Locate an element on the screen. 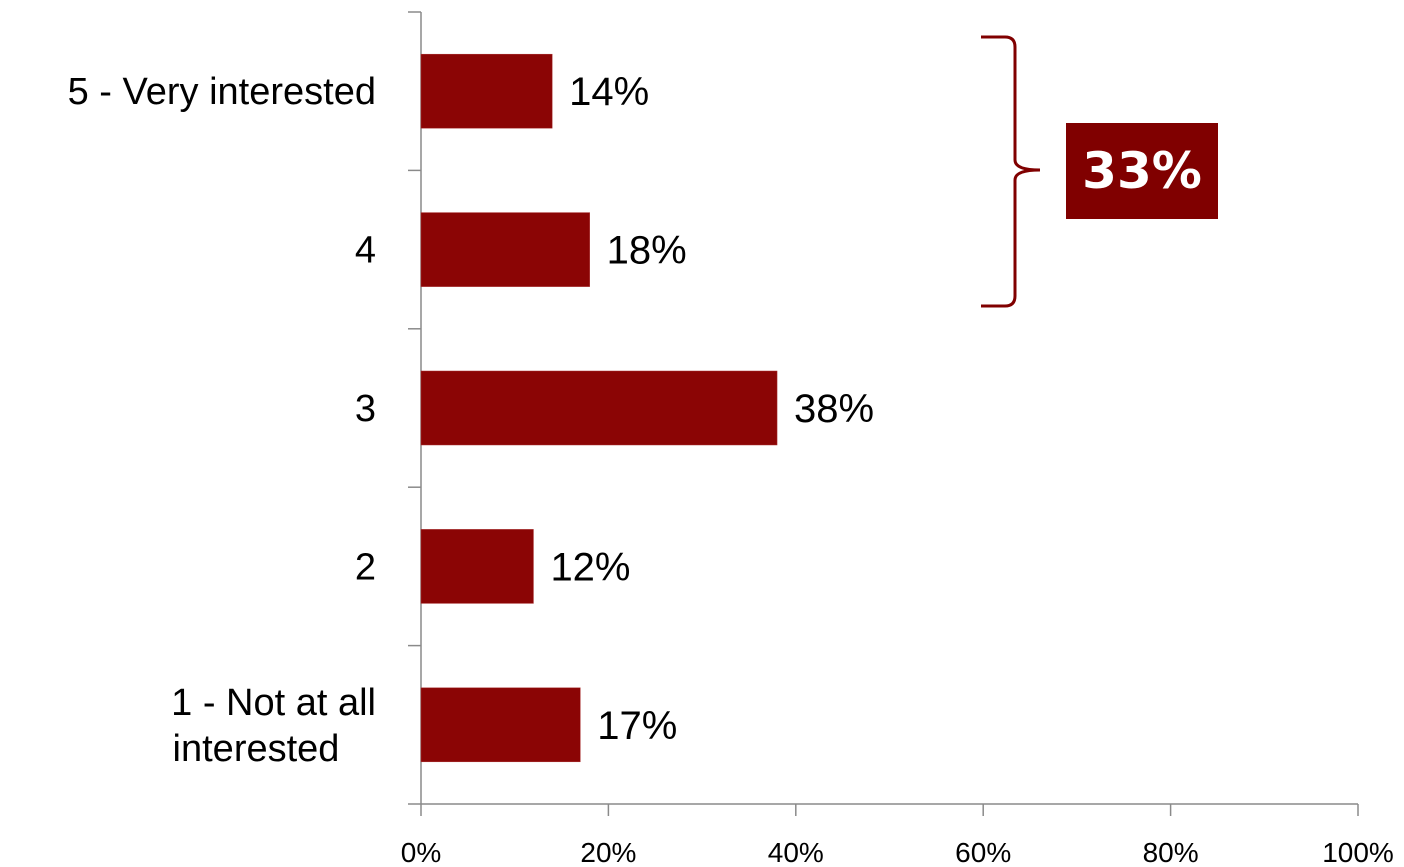 The height and width of the screenshot is (867, 1404). data-label: 38% is located at coordinates (834, 409).